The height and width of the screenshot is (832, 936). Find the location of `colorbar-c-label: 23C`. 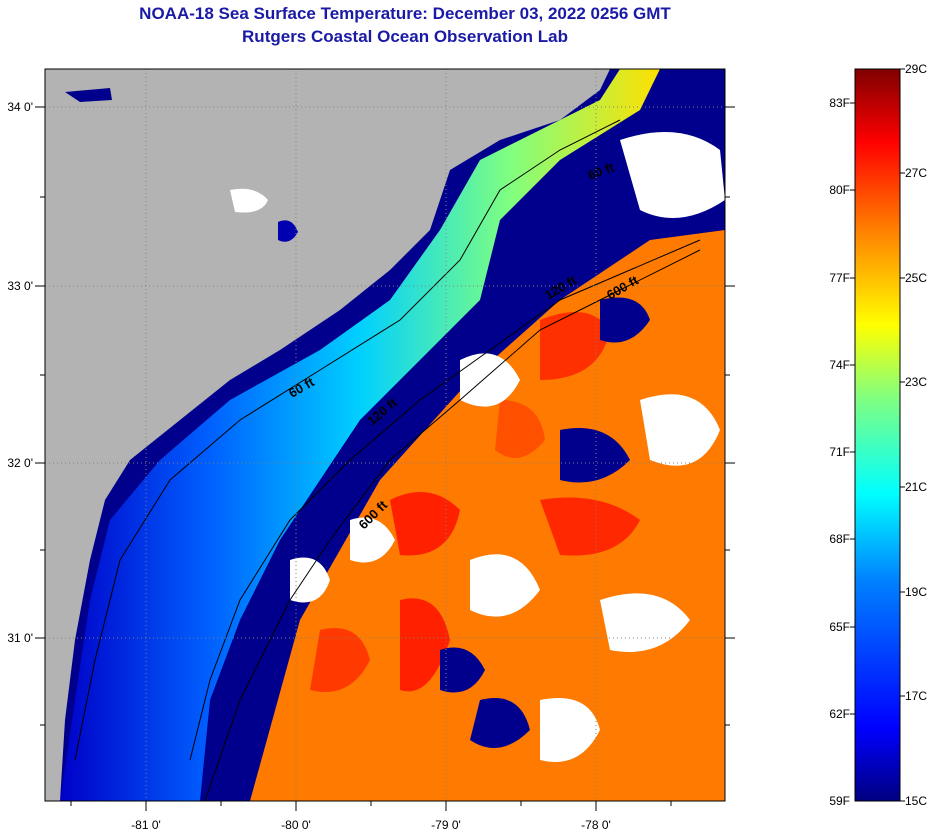

colorbar-c-label: 23C is located at coordinates (916, 382).